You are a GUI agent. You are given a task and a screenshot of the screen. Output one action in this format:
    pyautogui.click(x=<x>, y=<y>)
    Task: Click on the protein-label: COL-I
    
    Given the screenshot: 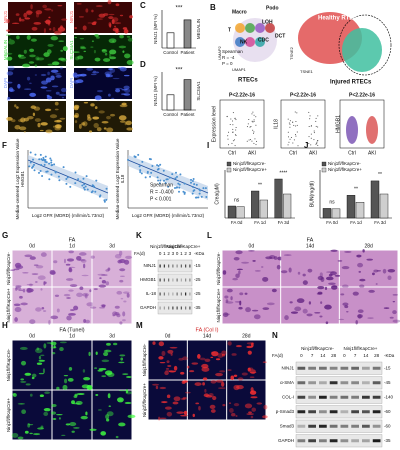 What is the action you would take?
    pyautogui.click(x=288, y=396)
    